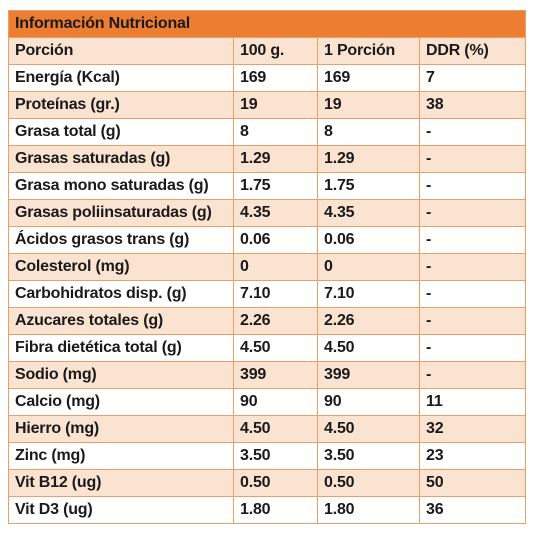  I want to click on value-portion: 1.80, so click(368, 510).